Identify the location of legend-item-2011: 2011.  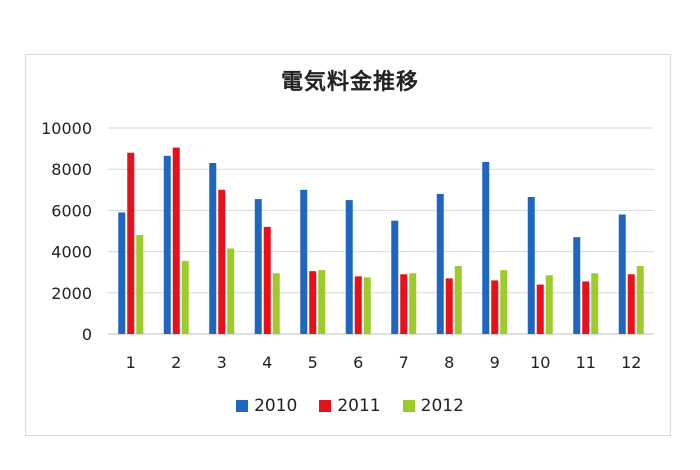
(350, 406).